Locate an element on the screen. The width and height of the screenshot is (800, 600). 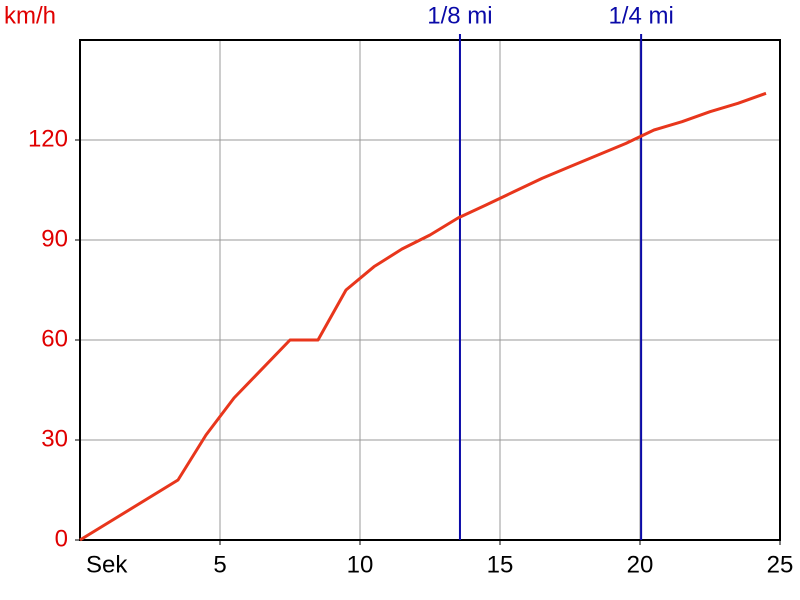
y-tick-label: 30 is located at coordinates (54, 438).